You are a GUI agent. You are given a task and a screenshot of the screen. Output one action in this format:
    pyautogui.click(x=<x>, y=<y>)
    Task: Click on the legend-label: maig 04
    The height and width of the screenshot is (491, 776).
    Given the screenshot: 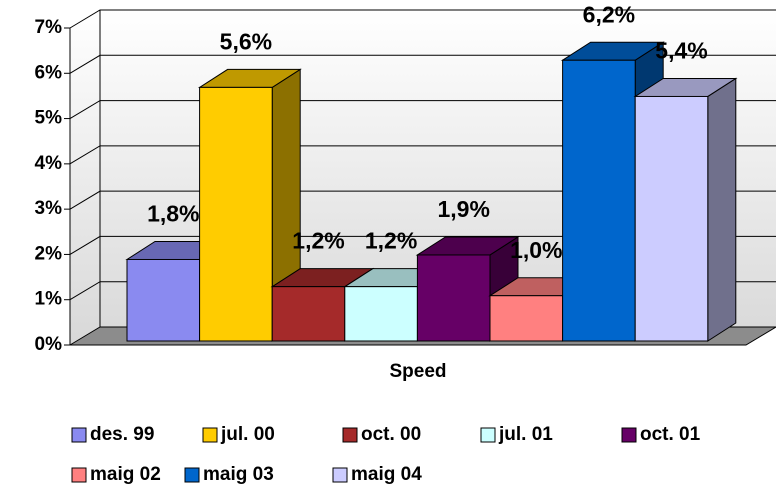 What is the action you would take?
    pyautogui.click(x=386, y=474)
    